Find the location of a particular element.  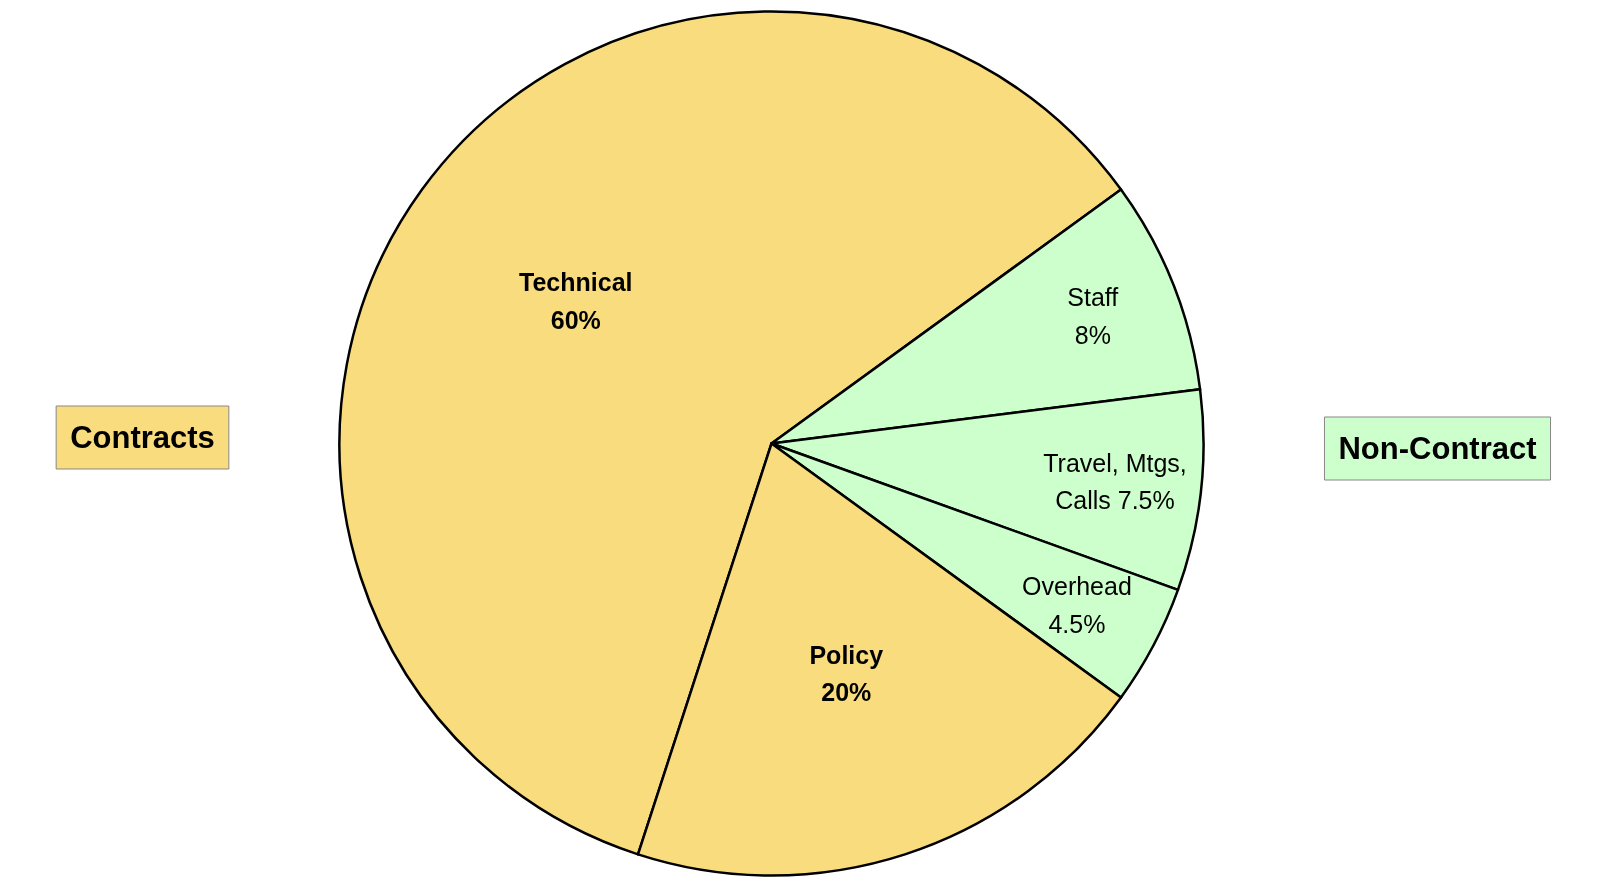

slice-label: Overhead is located at coordinates (1077, 586).